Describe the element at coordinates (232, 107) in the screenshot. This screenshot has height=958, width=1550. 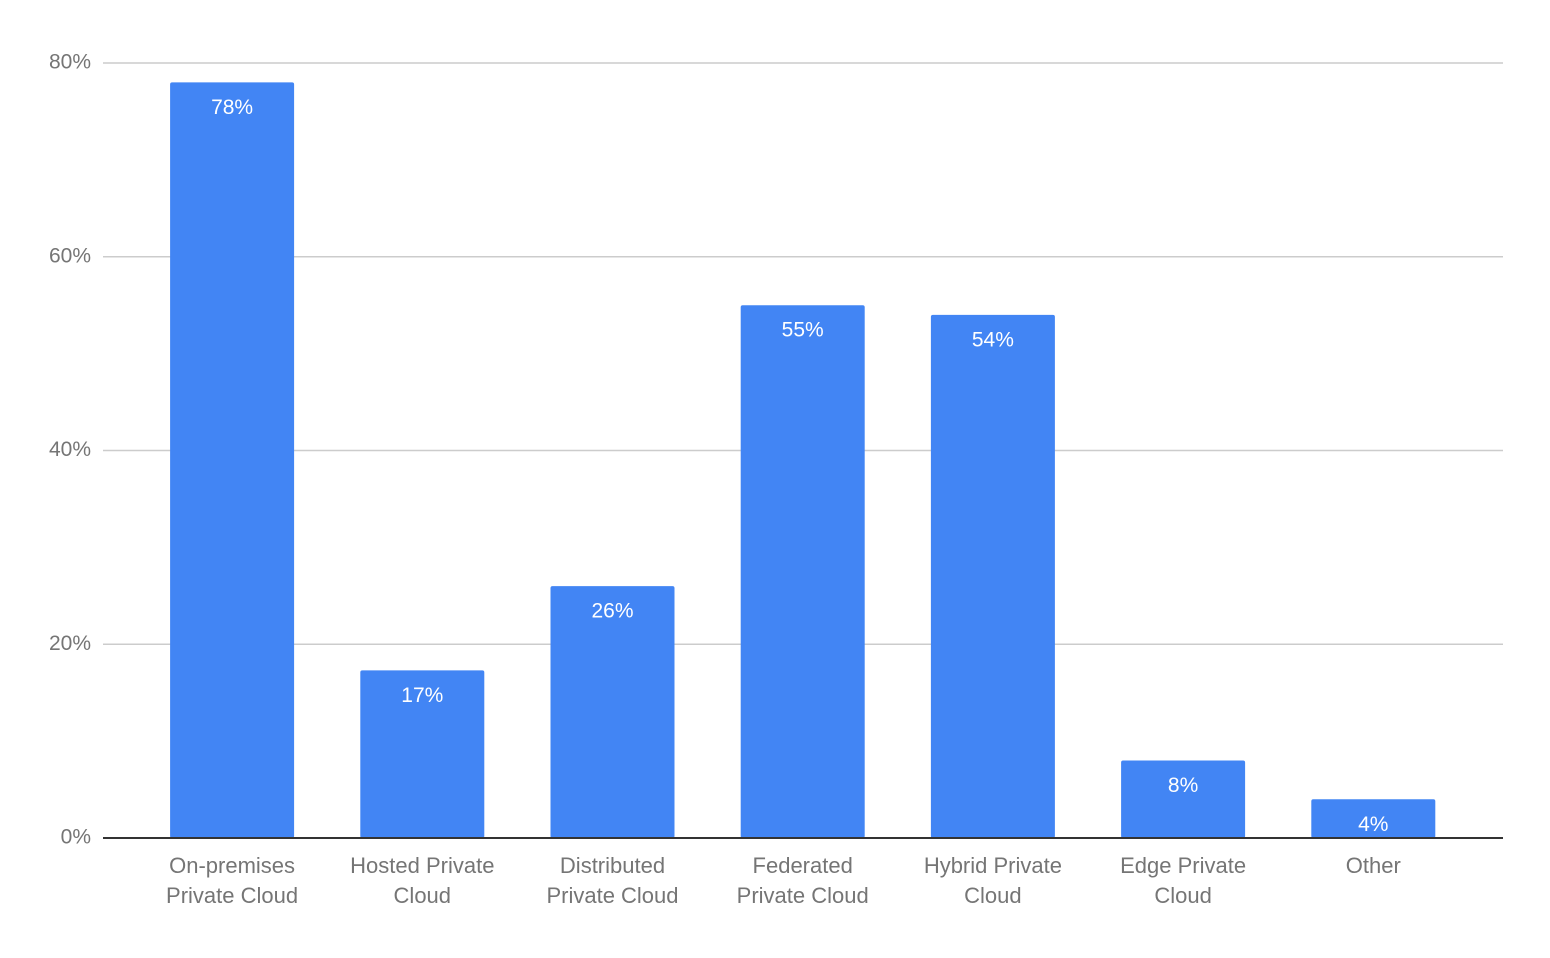
I see `value-label: 78%` at that location.